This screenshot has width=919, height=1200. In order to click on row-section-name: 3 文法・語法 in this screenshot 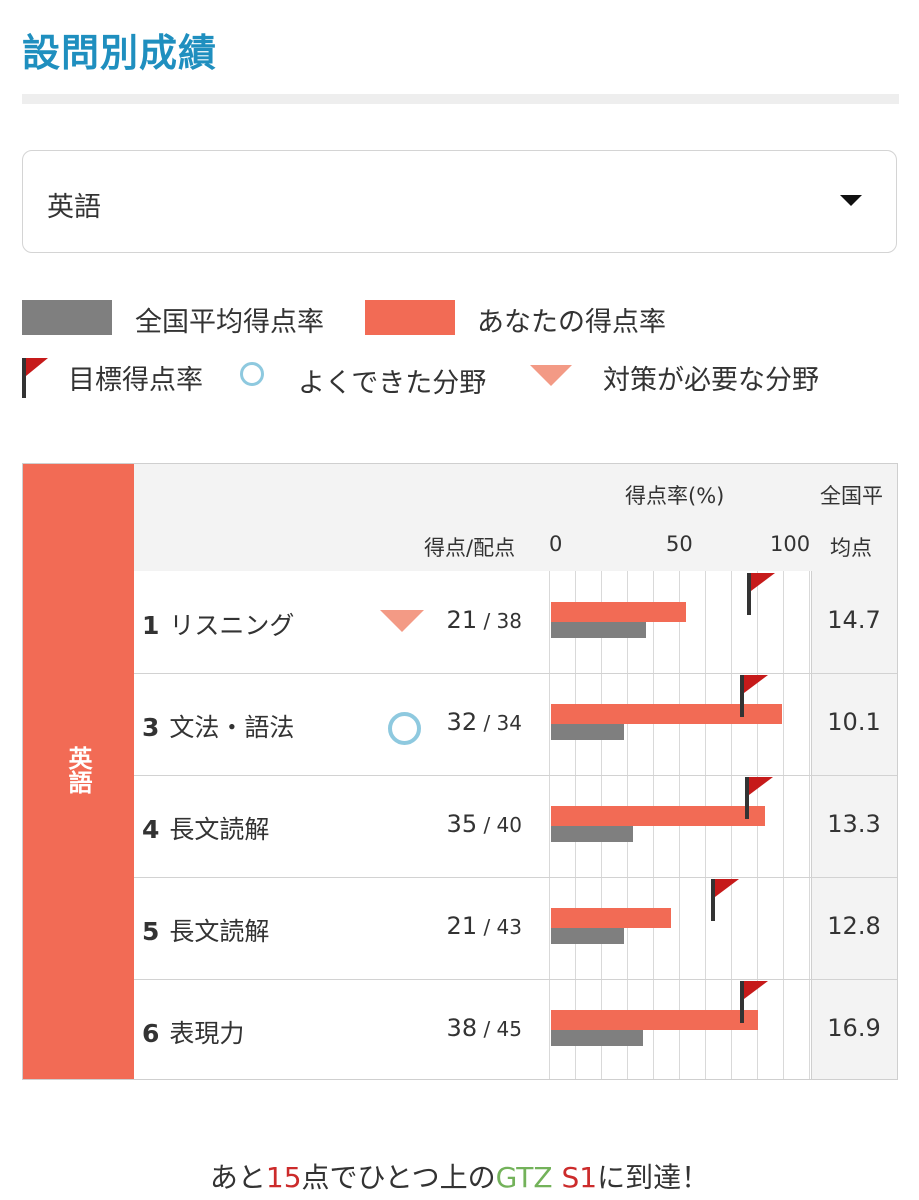, I will do `click(218, 726)`.